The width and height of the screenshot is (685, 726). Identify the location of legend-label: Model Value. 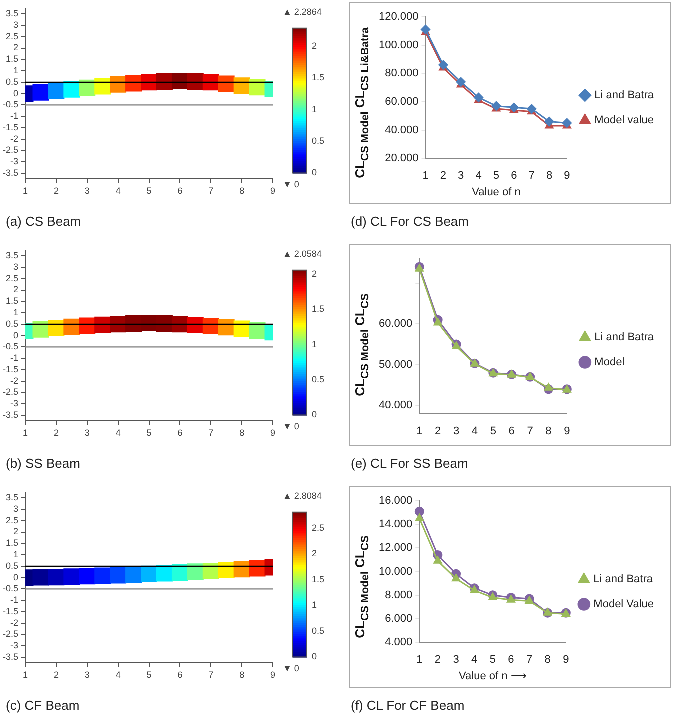
(624, 604).